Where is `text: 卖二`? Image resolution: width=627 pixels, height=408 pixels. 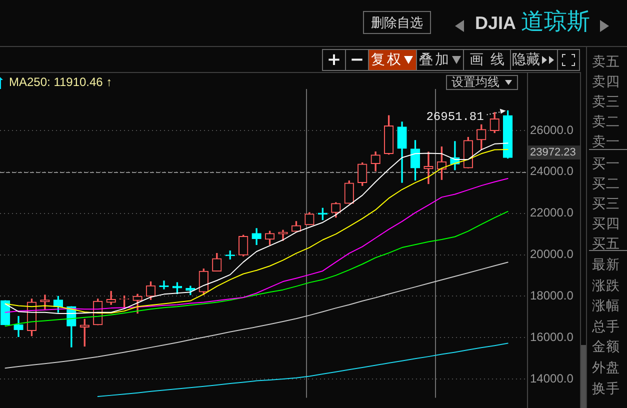
text: 卖二 is located at coordinates (606, 122).